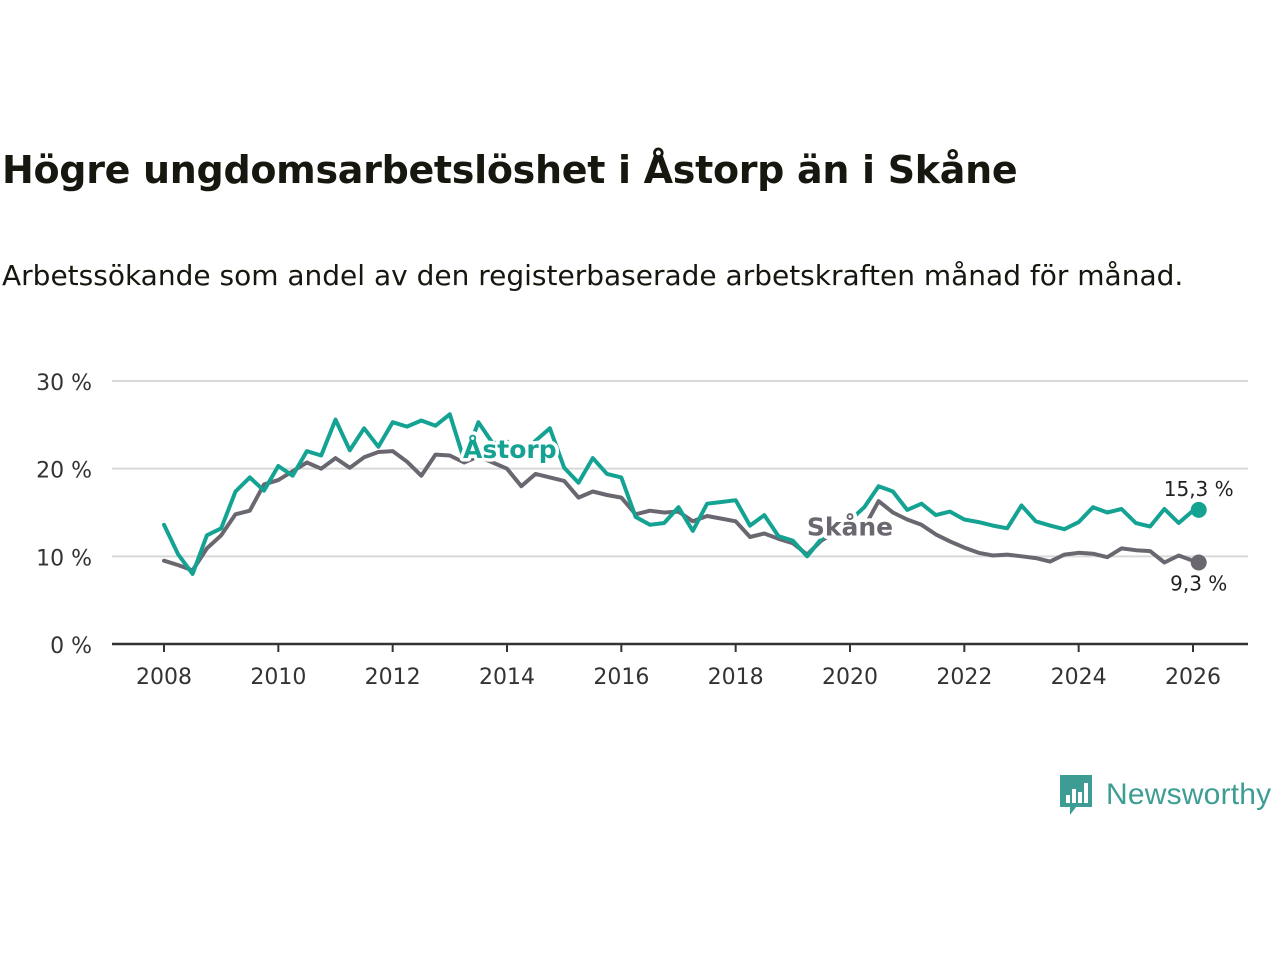 This screenshot has width=1280, height=960. Describe the element at coordinates (1193, 677) in the screenshot. I see `x-tick-label: 2026` at that location.